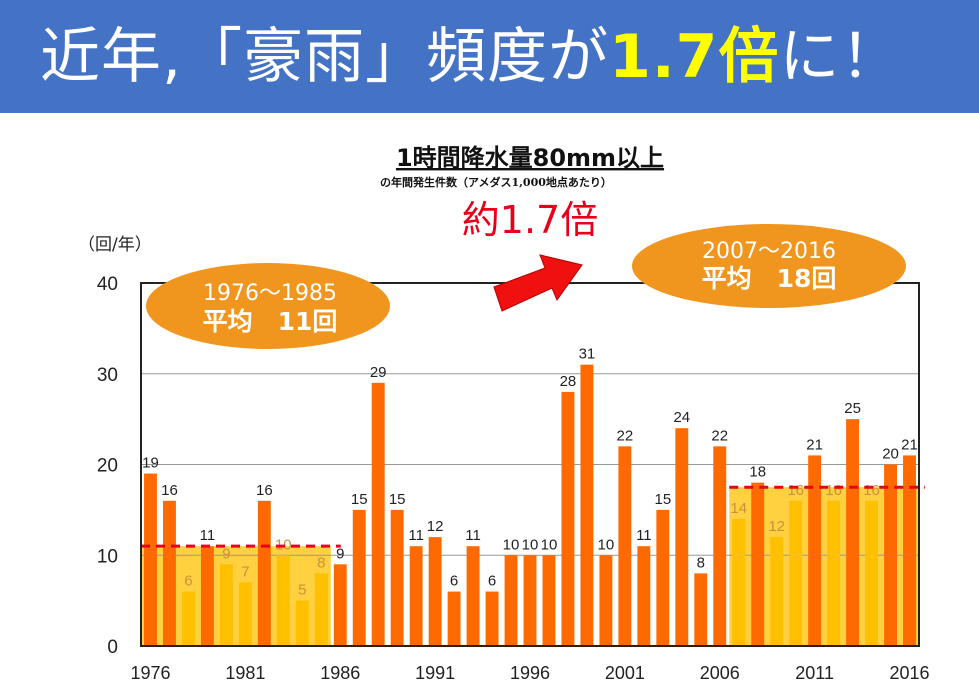 The image size is (979, 692). What do you see at coordinates (890, 454) in the screenshot?
I see `data-label-2015: 20` at bounding box center [890, 454].